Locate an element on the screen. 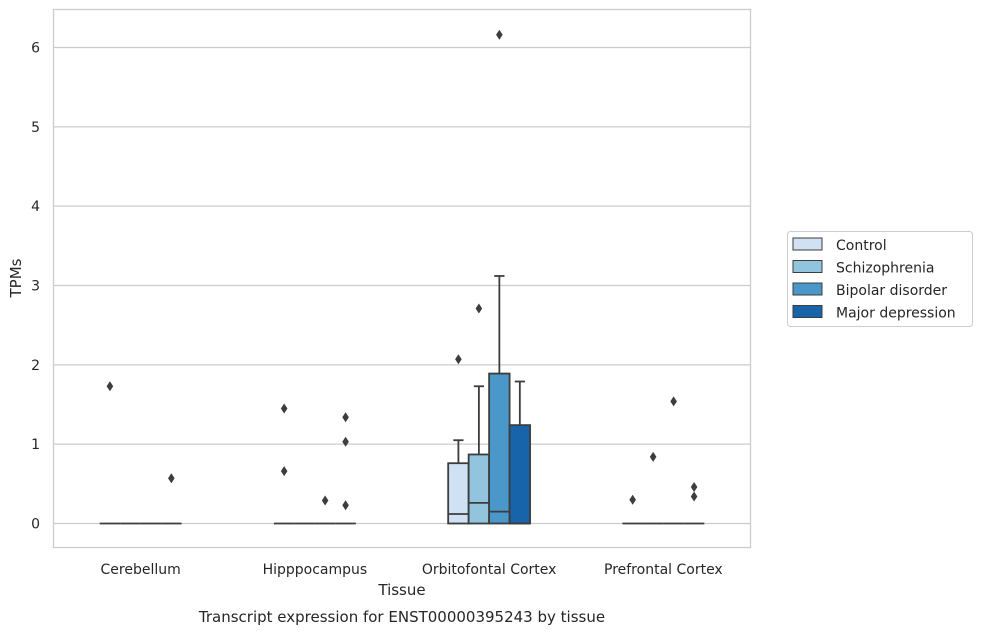 The width and height of the screenshot is (983, 634). y-tick-label-3: 3 is located at coordinates (35, 287).